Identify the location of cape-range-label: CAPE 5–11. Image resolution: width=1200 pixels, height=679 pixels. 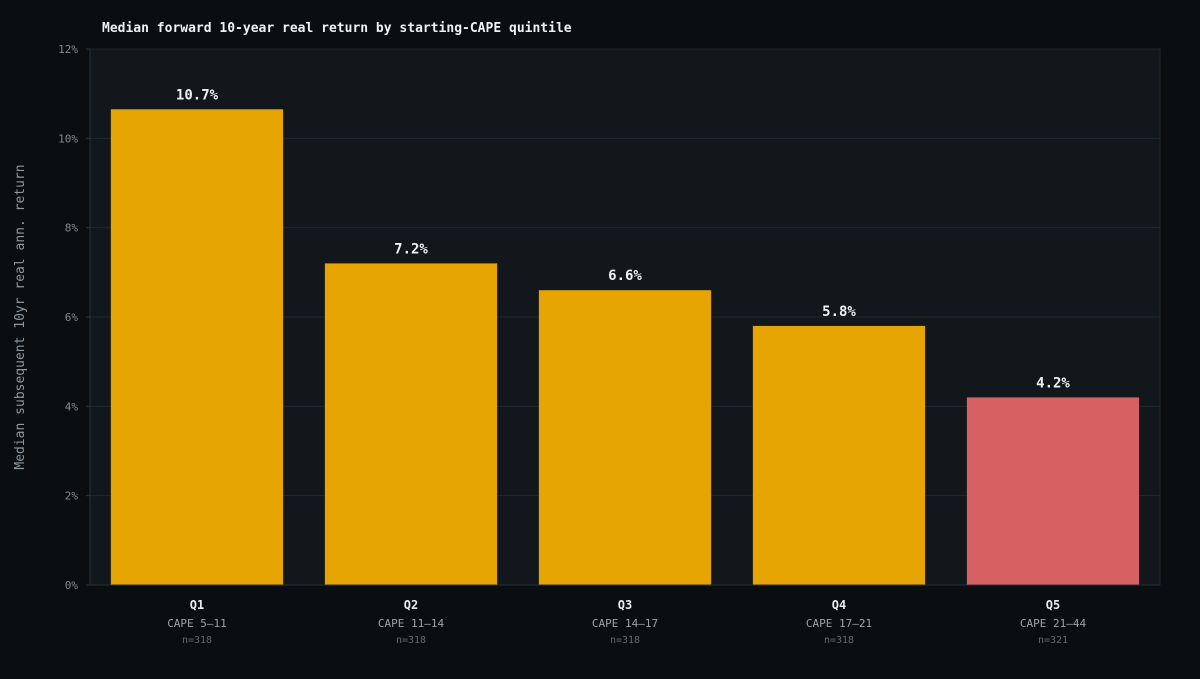
(197, 623).